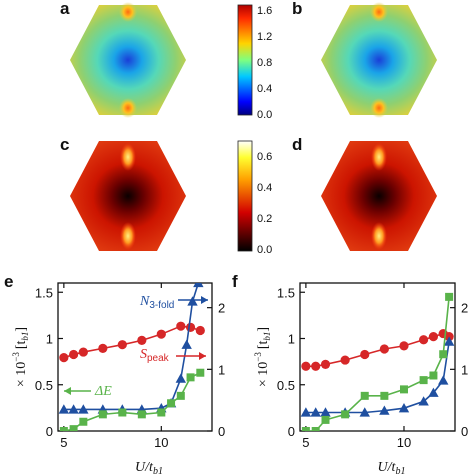  I want to click on map-b-hotspot-bottom, so click(379, 108).